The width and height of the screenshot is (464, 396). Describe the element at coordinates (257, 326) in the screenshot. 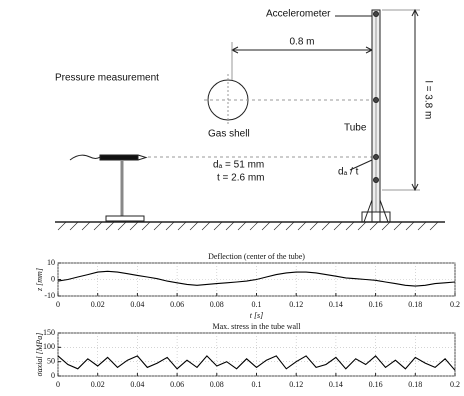

I see `chart-title: Max. stress in the tube wall` at that location.